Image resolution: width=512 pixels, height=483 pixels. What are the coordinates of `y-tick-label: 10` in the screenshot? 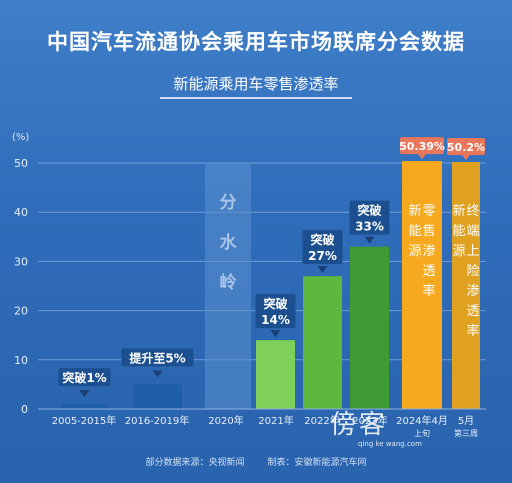 It's located at (21, 360).